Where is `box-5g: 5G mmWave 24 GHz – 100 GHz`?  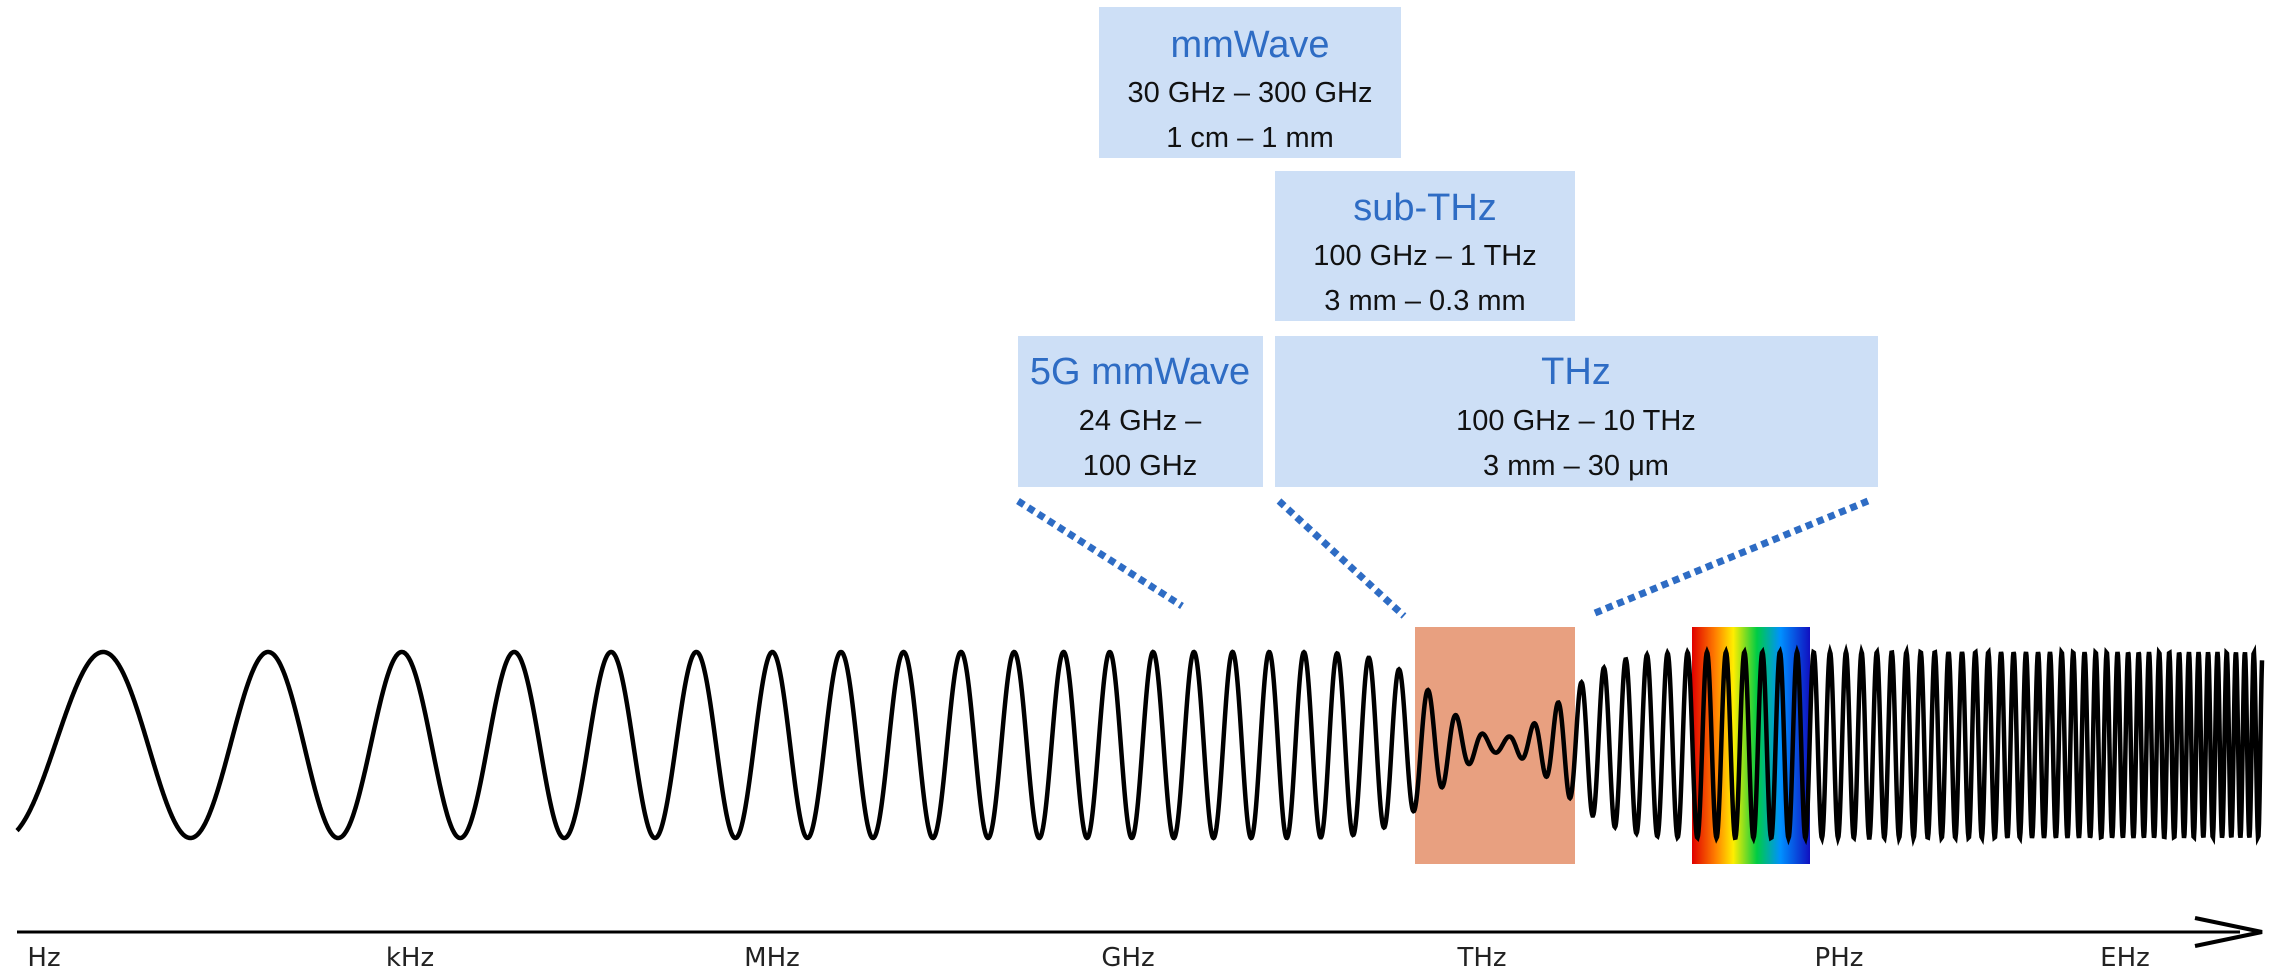
box-5g: 5G mmWave 24 GHz – 100 GHz is located at coordinates (1140, 411).